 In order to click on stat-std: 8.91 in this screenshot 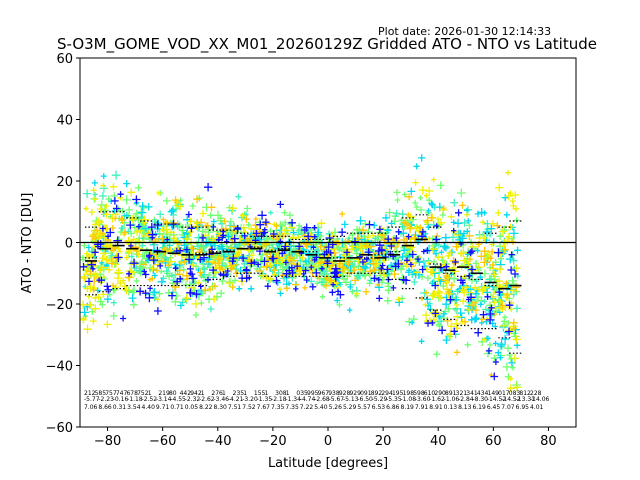, I will do `click(436, 407)`.